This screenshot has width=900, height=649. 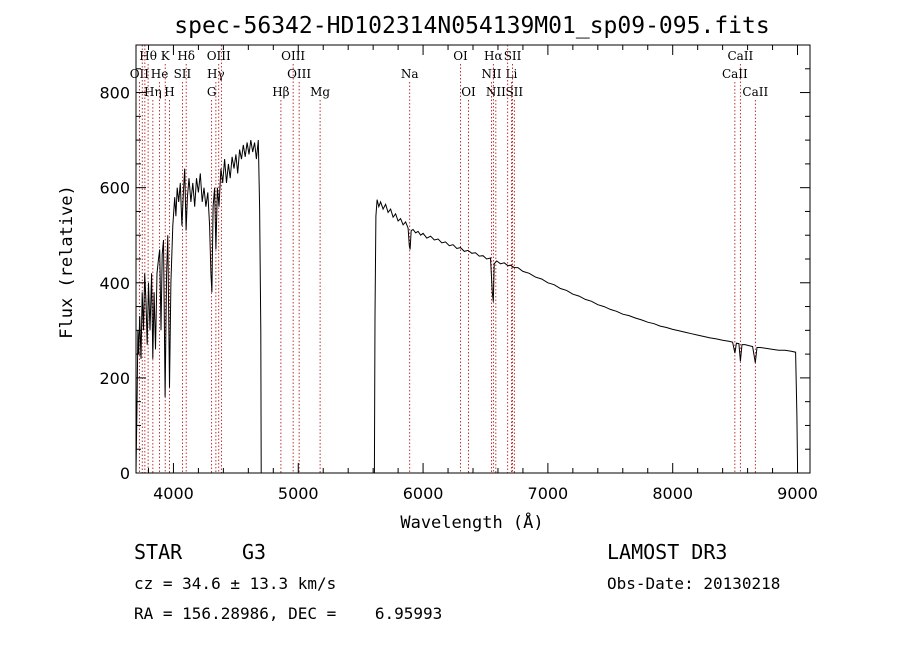 I want to click on y-tick-label-200: 200, so click(x=114, y=378).